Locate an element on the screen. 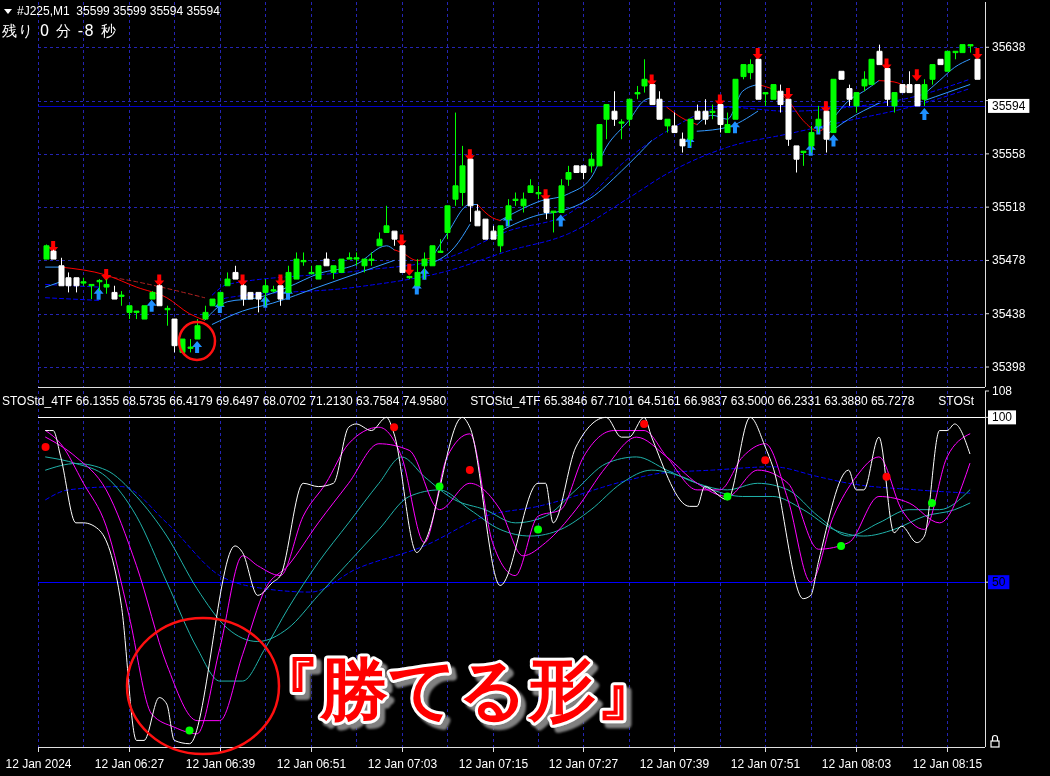 The height and width of the screenshot is (776, 1050). y-tick-label: 35438 is located at coordinates (1009, 313).